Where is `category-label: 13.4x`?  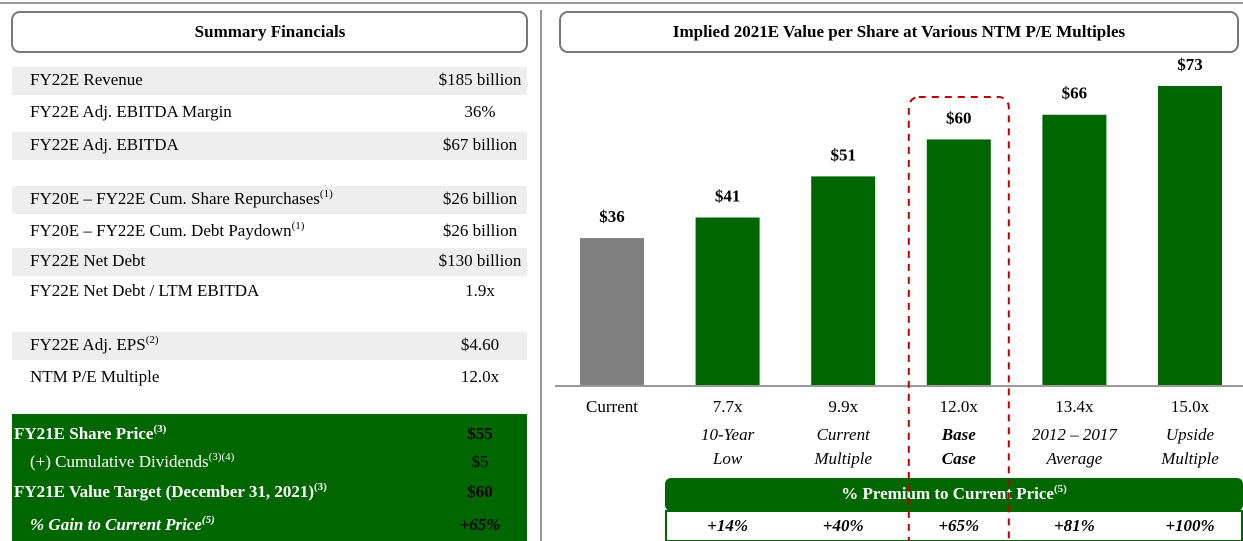 category-label: 13.4x is located at coordinates (1074, 406).